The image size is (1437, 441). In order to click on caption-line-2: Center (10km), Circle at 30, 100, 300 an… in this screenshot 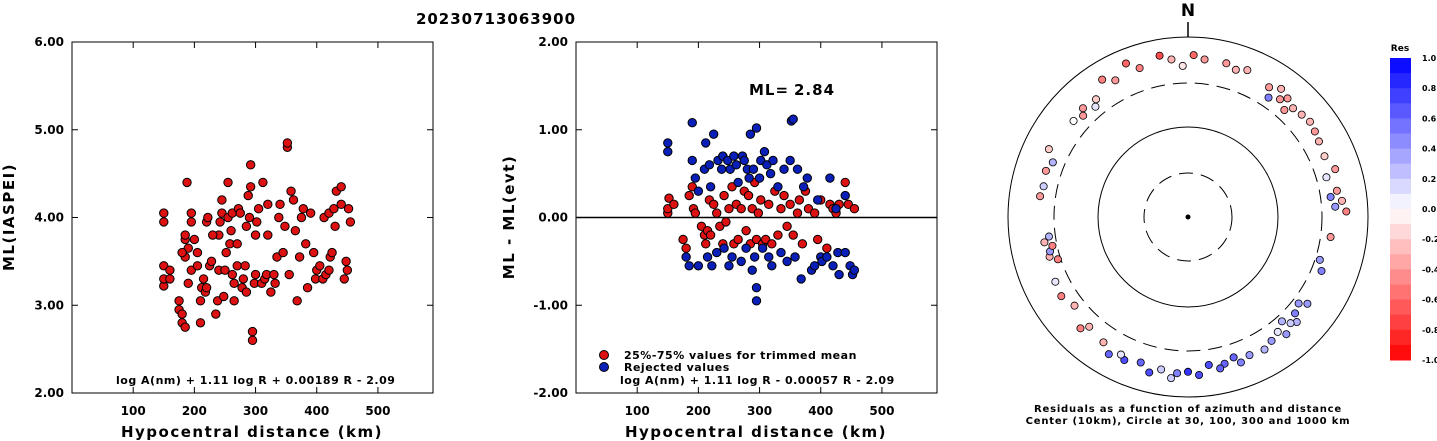, I will do `click(1188, 421)`.